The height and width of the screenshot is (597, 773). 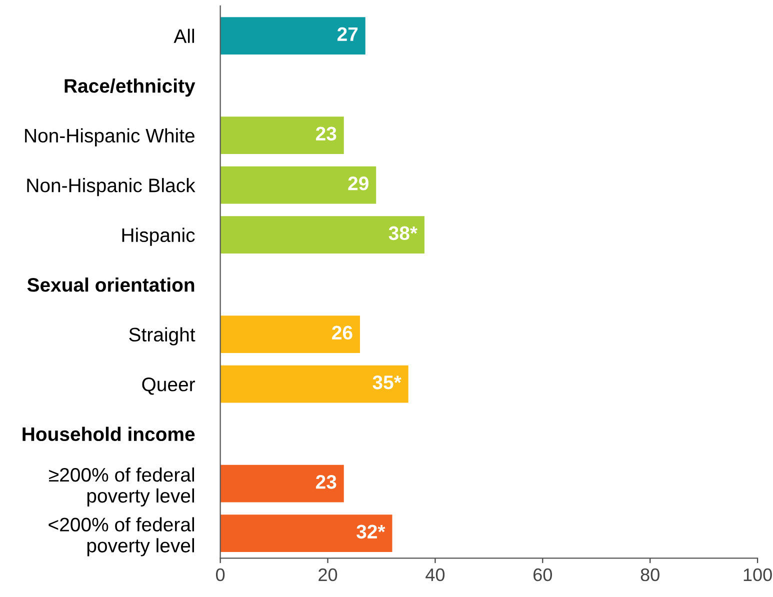 What do you see at coordinates (403, 233) in the screenshot?
I see `data-label: 38*` at bounding box center [403, 233].